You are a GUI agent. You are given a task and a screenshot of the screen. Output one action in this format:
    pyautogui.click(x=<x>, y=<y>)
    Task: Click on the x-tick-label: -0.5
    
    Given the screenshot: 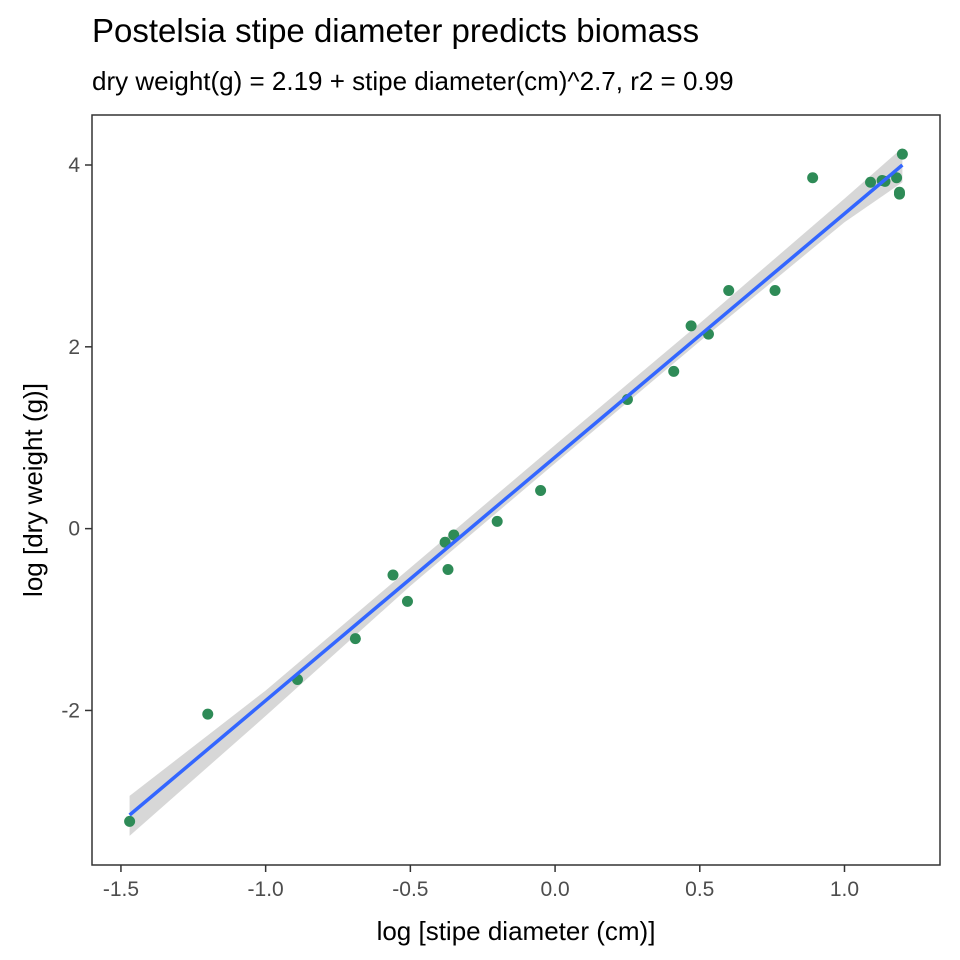 What is the action you would take?
    pyautogui.click(x=410, y=889)
    